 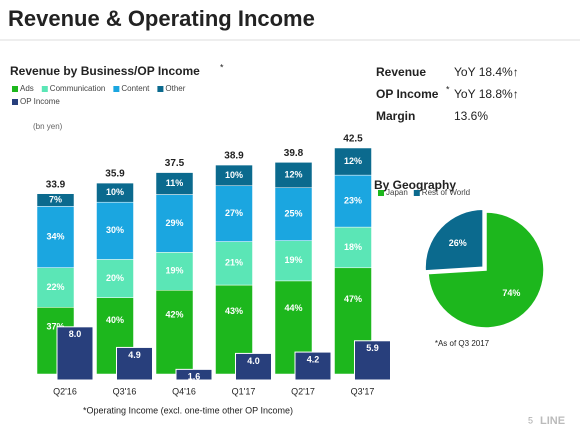 I want to click on segment-label: 7%, so click(x=55, y=199).